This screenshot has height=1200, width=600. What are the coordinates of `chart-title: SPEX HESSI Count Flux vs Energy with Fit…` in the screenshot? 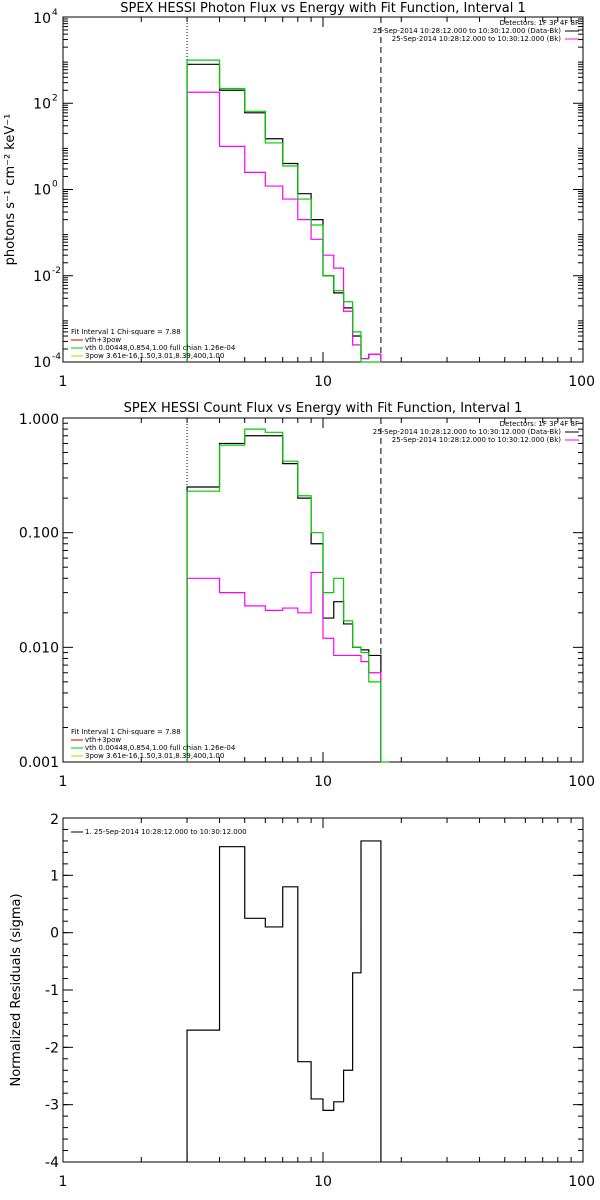 It's located at (323, 408).